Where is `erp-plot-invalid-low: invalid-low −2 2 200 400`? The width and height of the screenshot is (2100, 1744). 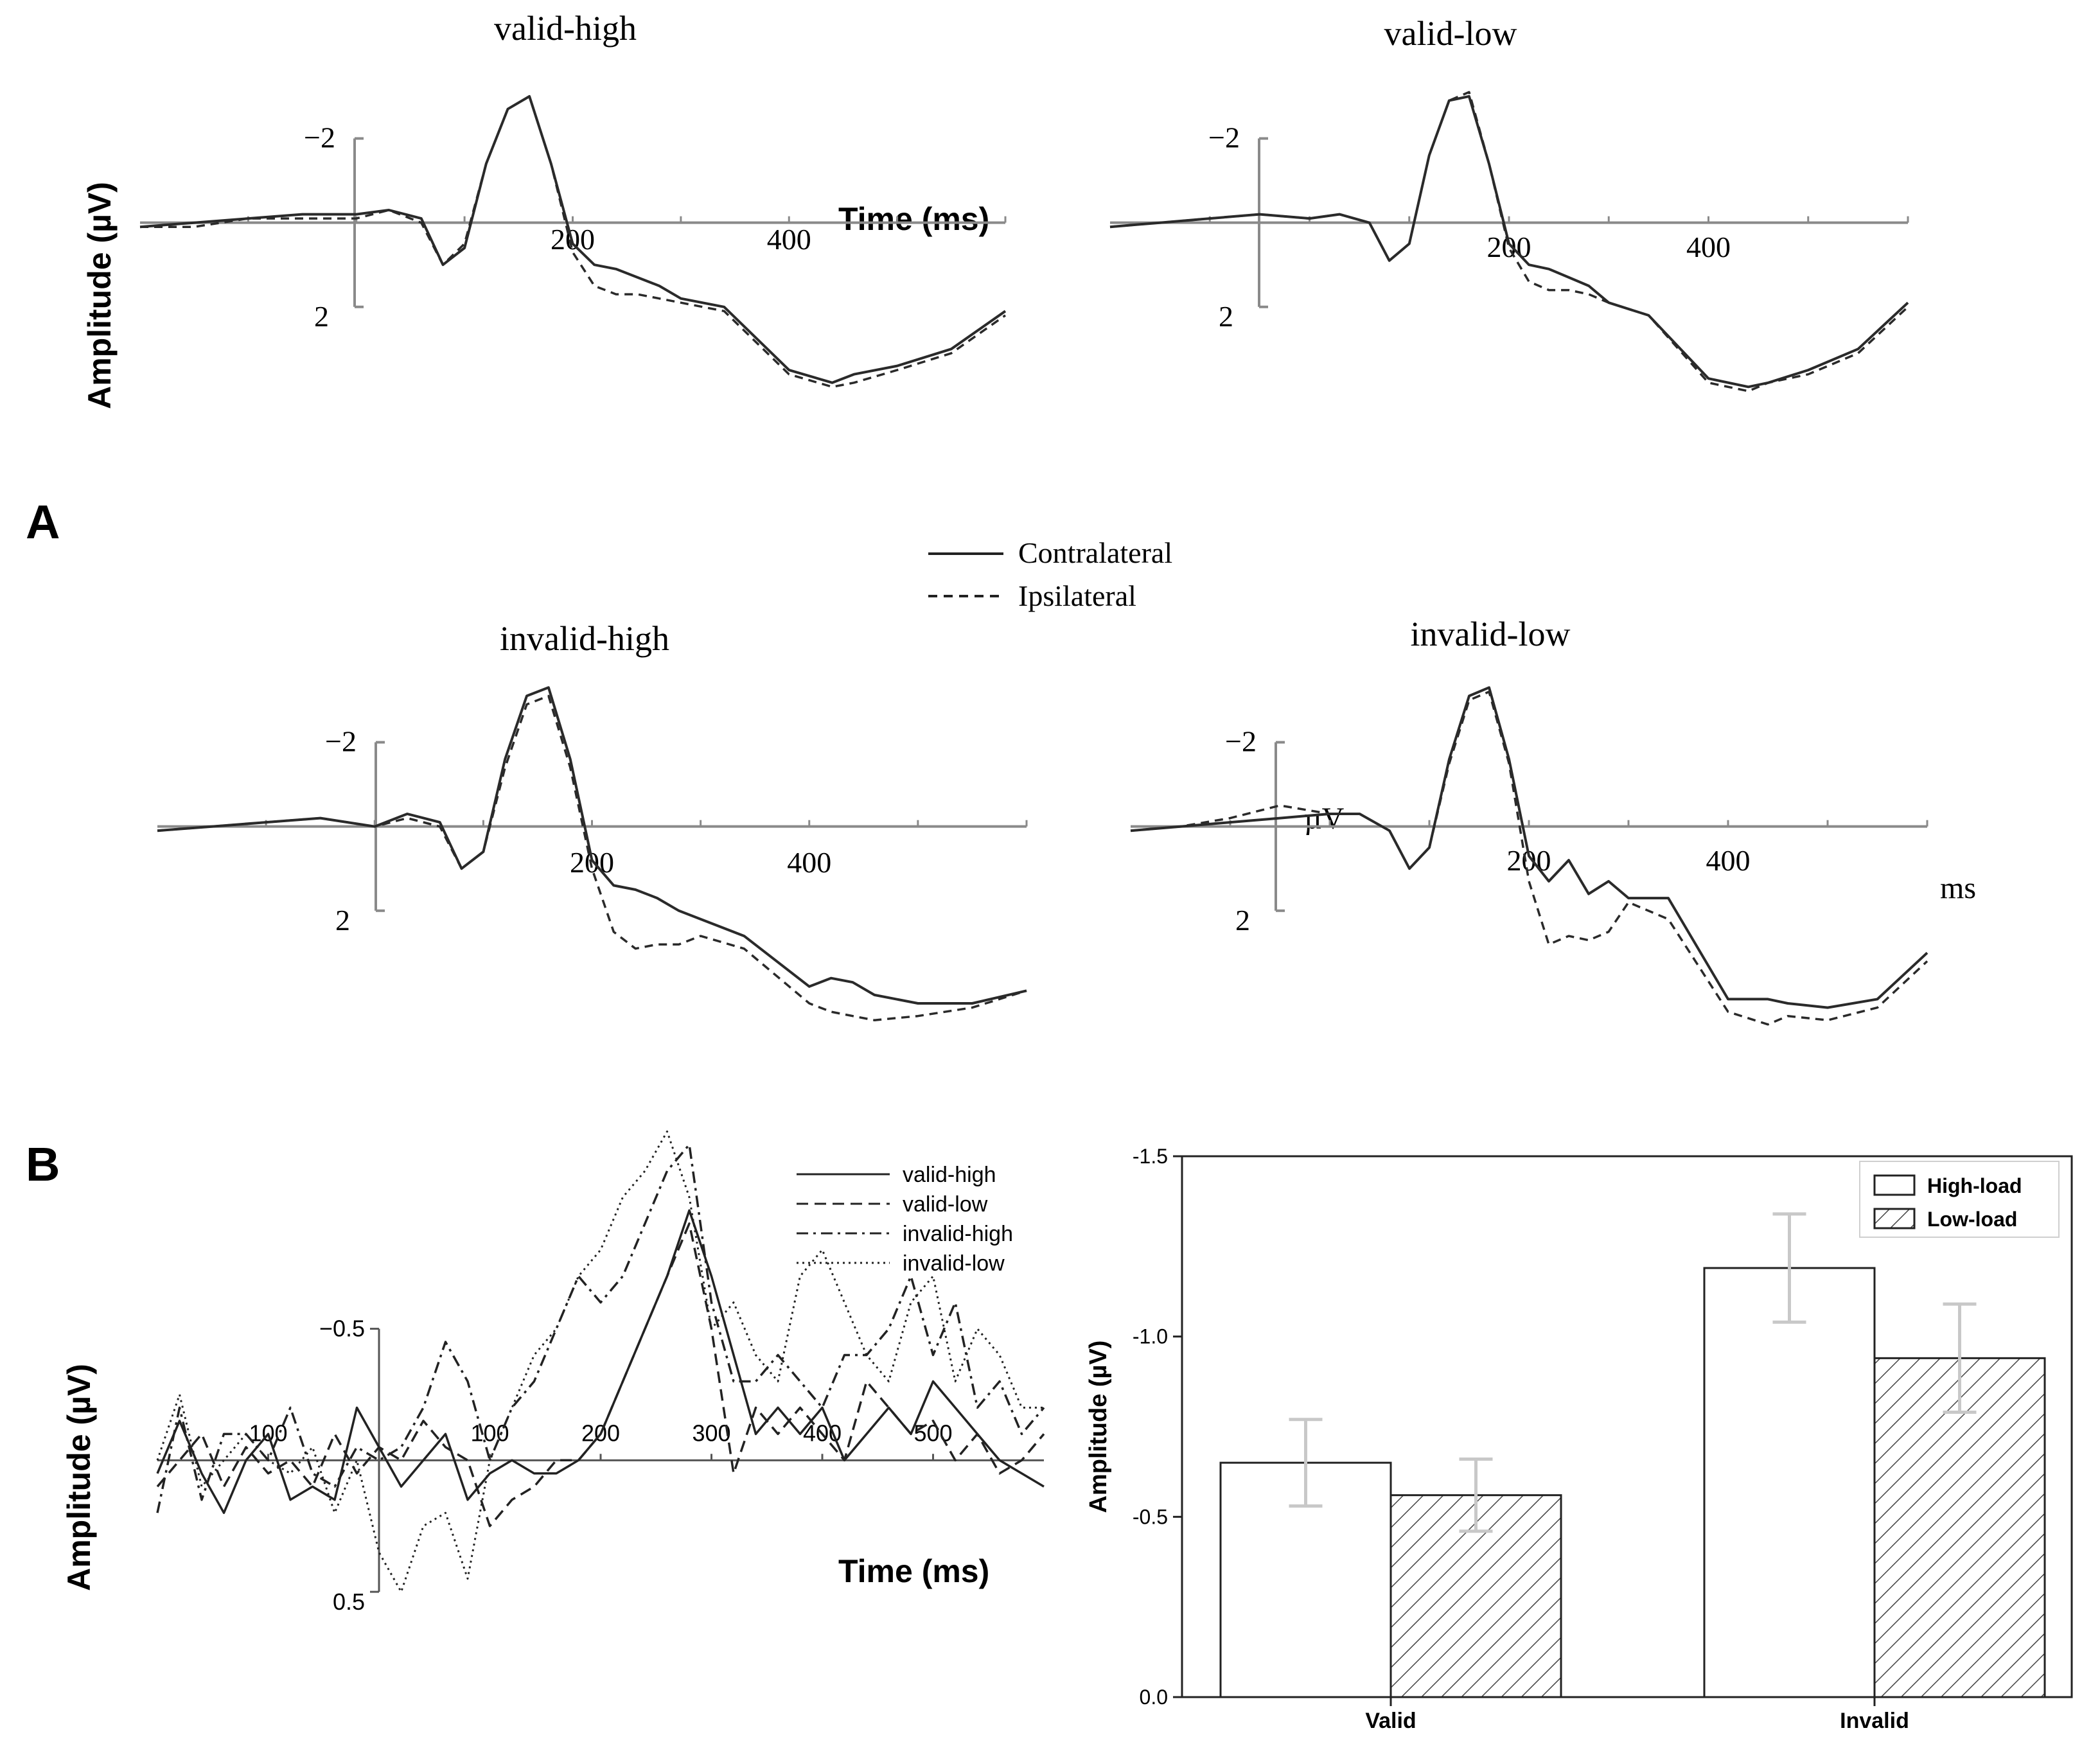 erp-plot-invalid-low: invalid-low −2 2 200 400 is located at coordinates (1529, 820).